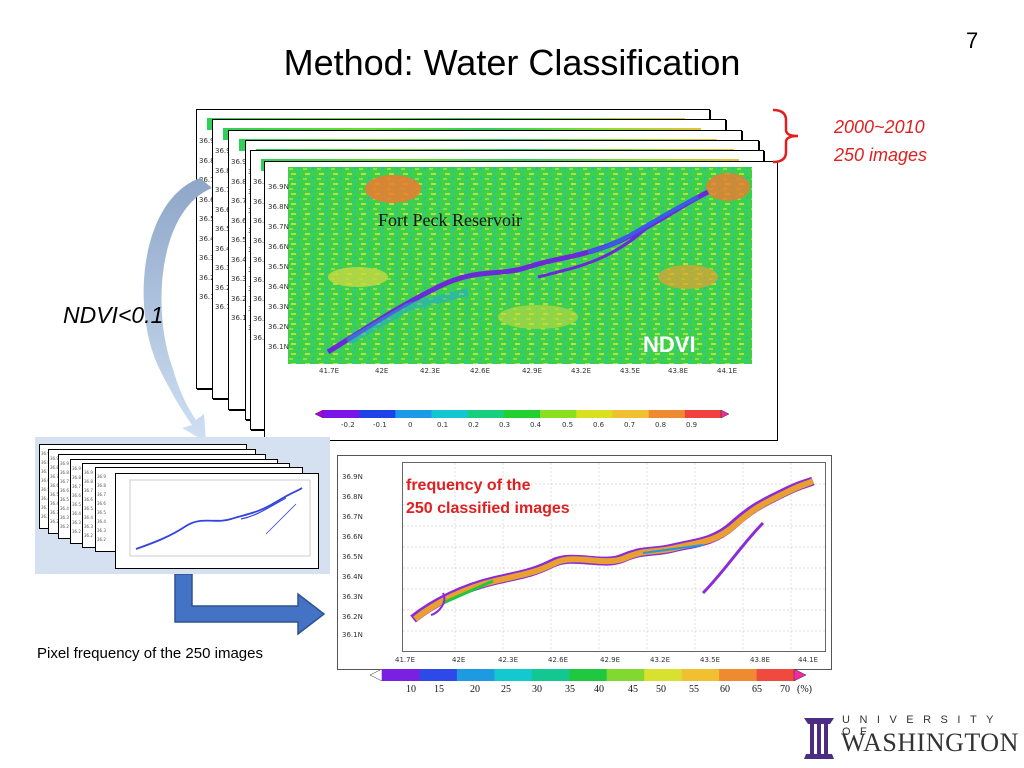 The width and height of the screenshot is (1024, 768). Describe the element at coordinates (804, 689) in the screenshot. I see `colorbar-unit-label: (%)` at that location.